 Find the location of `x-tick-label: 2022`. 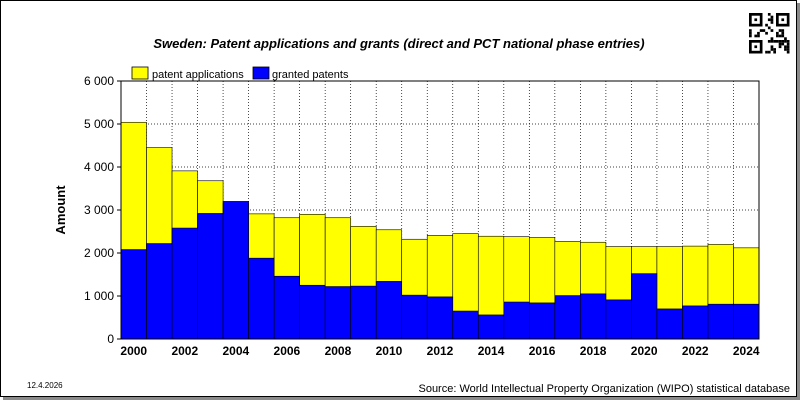

x-tick-label: 2022 is located at coordinates (695, 351).